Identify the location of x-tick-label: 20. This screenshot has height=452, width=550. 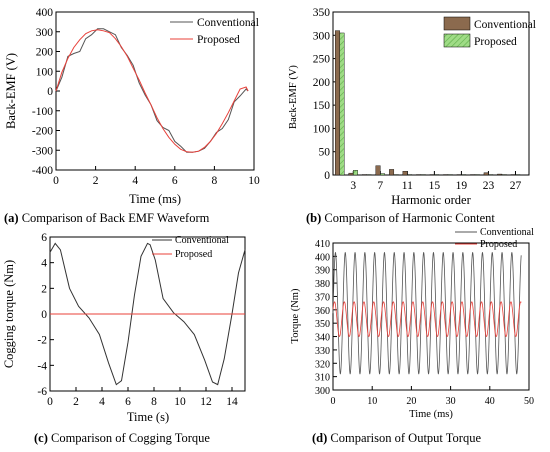
(411, 401).